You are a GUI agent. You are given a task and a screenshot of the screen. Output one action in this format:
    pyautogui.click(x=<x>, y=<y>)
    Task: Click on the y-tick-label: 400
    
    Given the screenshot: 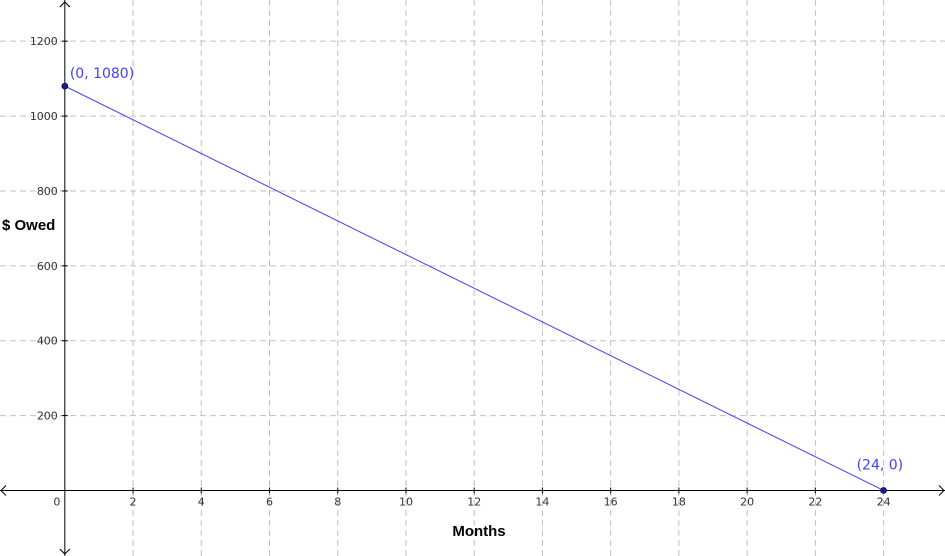 What is the action you would take?
    pyautogui.click(x=47, y=341)
    